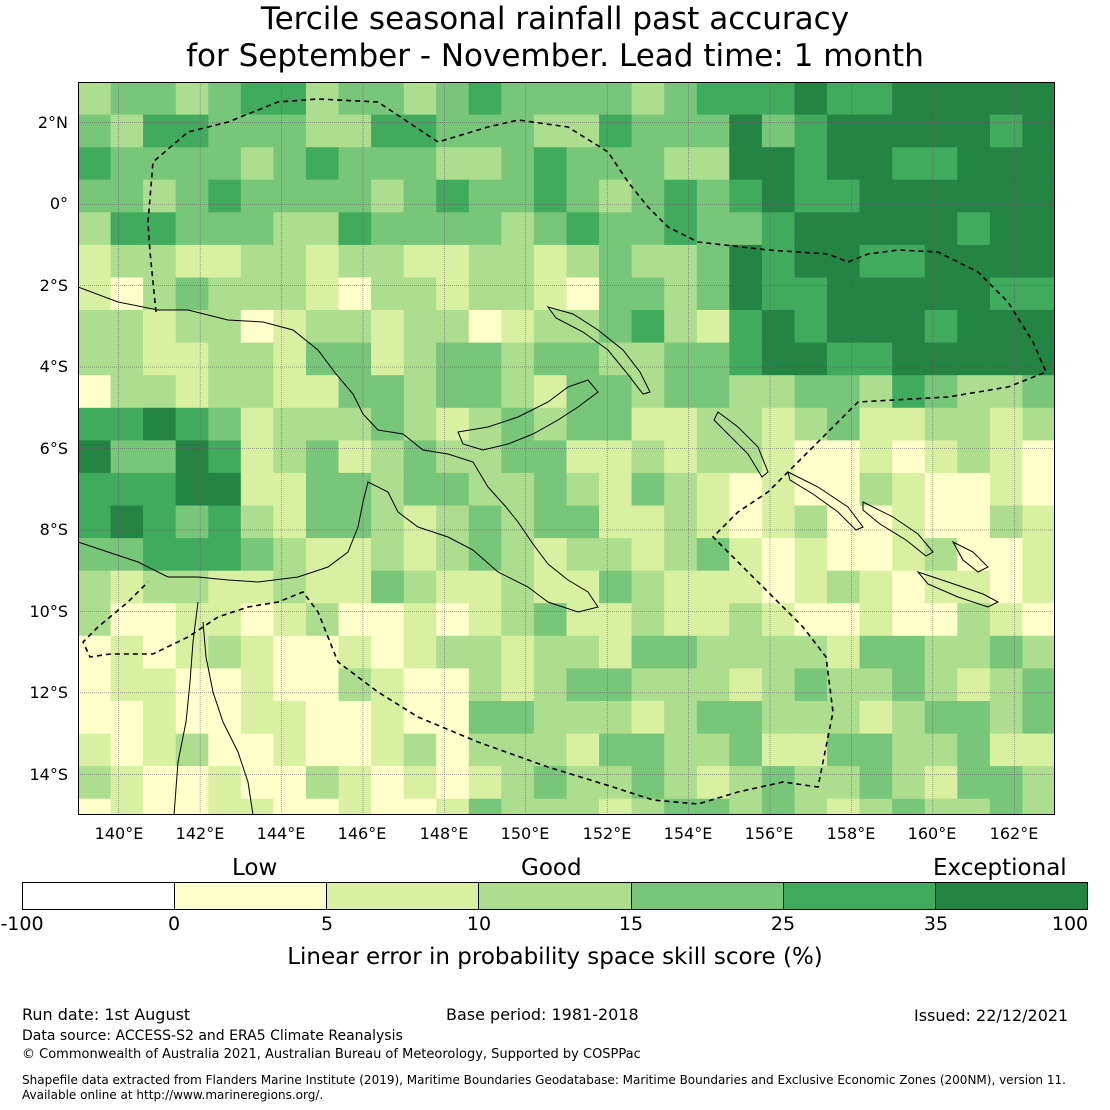  What do you see at coordinates (338, 449) in the screenshot?
I see `coastline-new-guinea` at bounding box center [338, 449].